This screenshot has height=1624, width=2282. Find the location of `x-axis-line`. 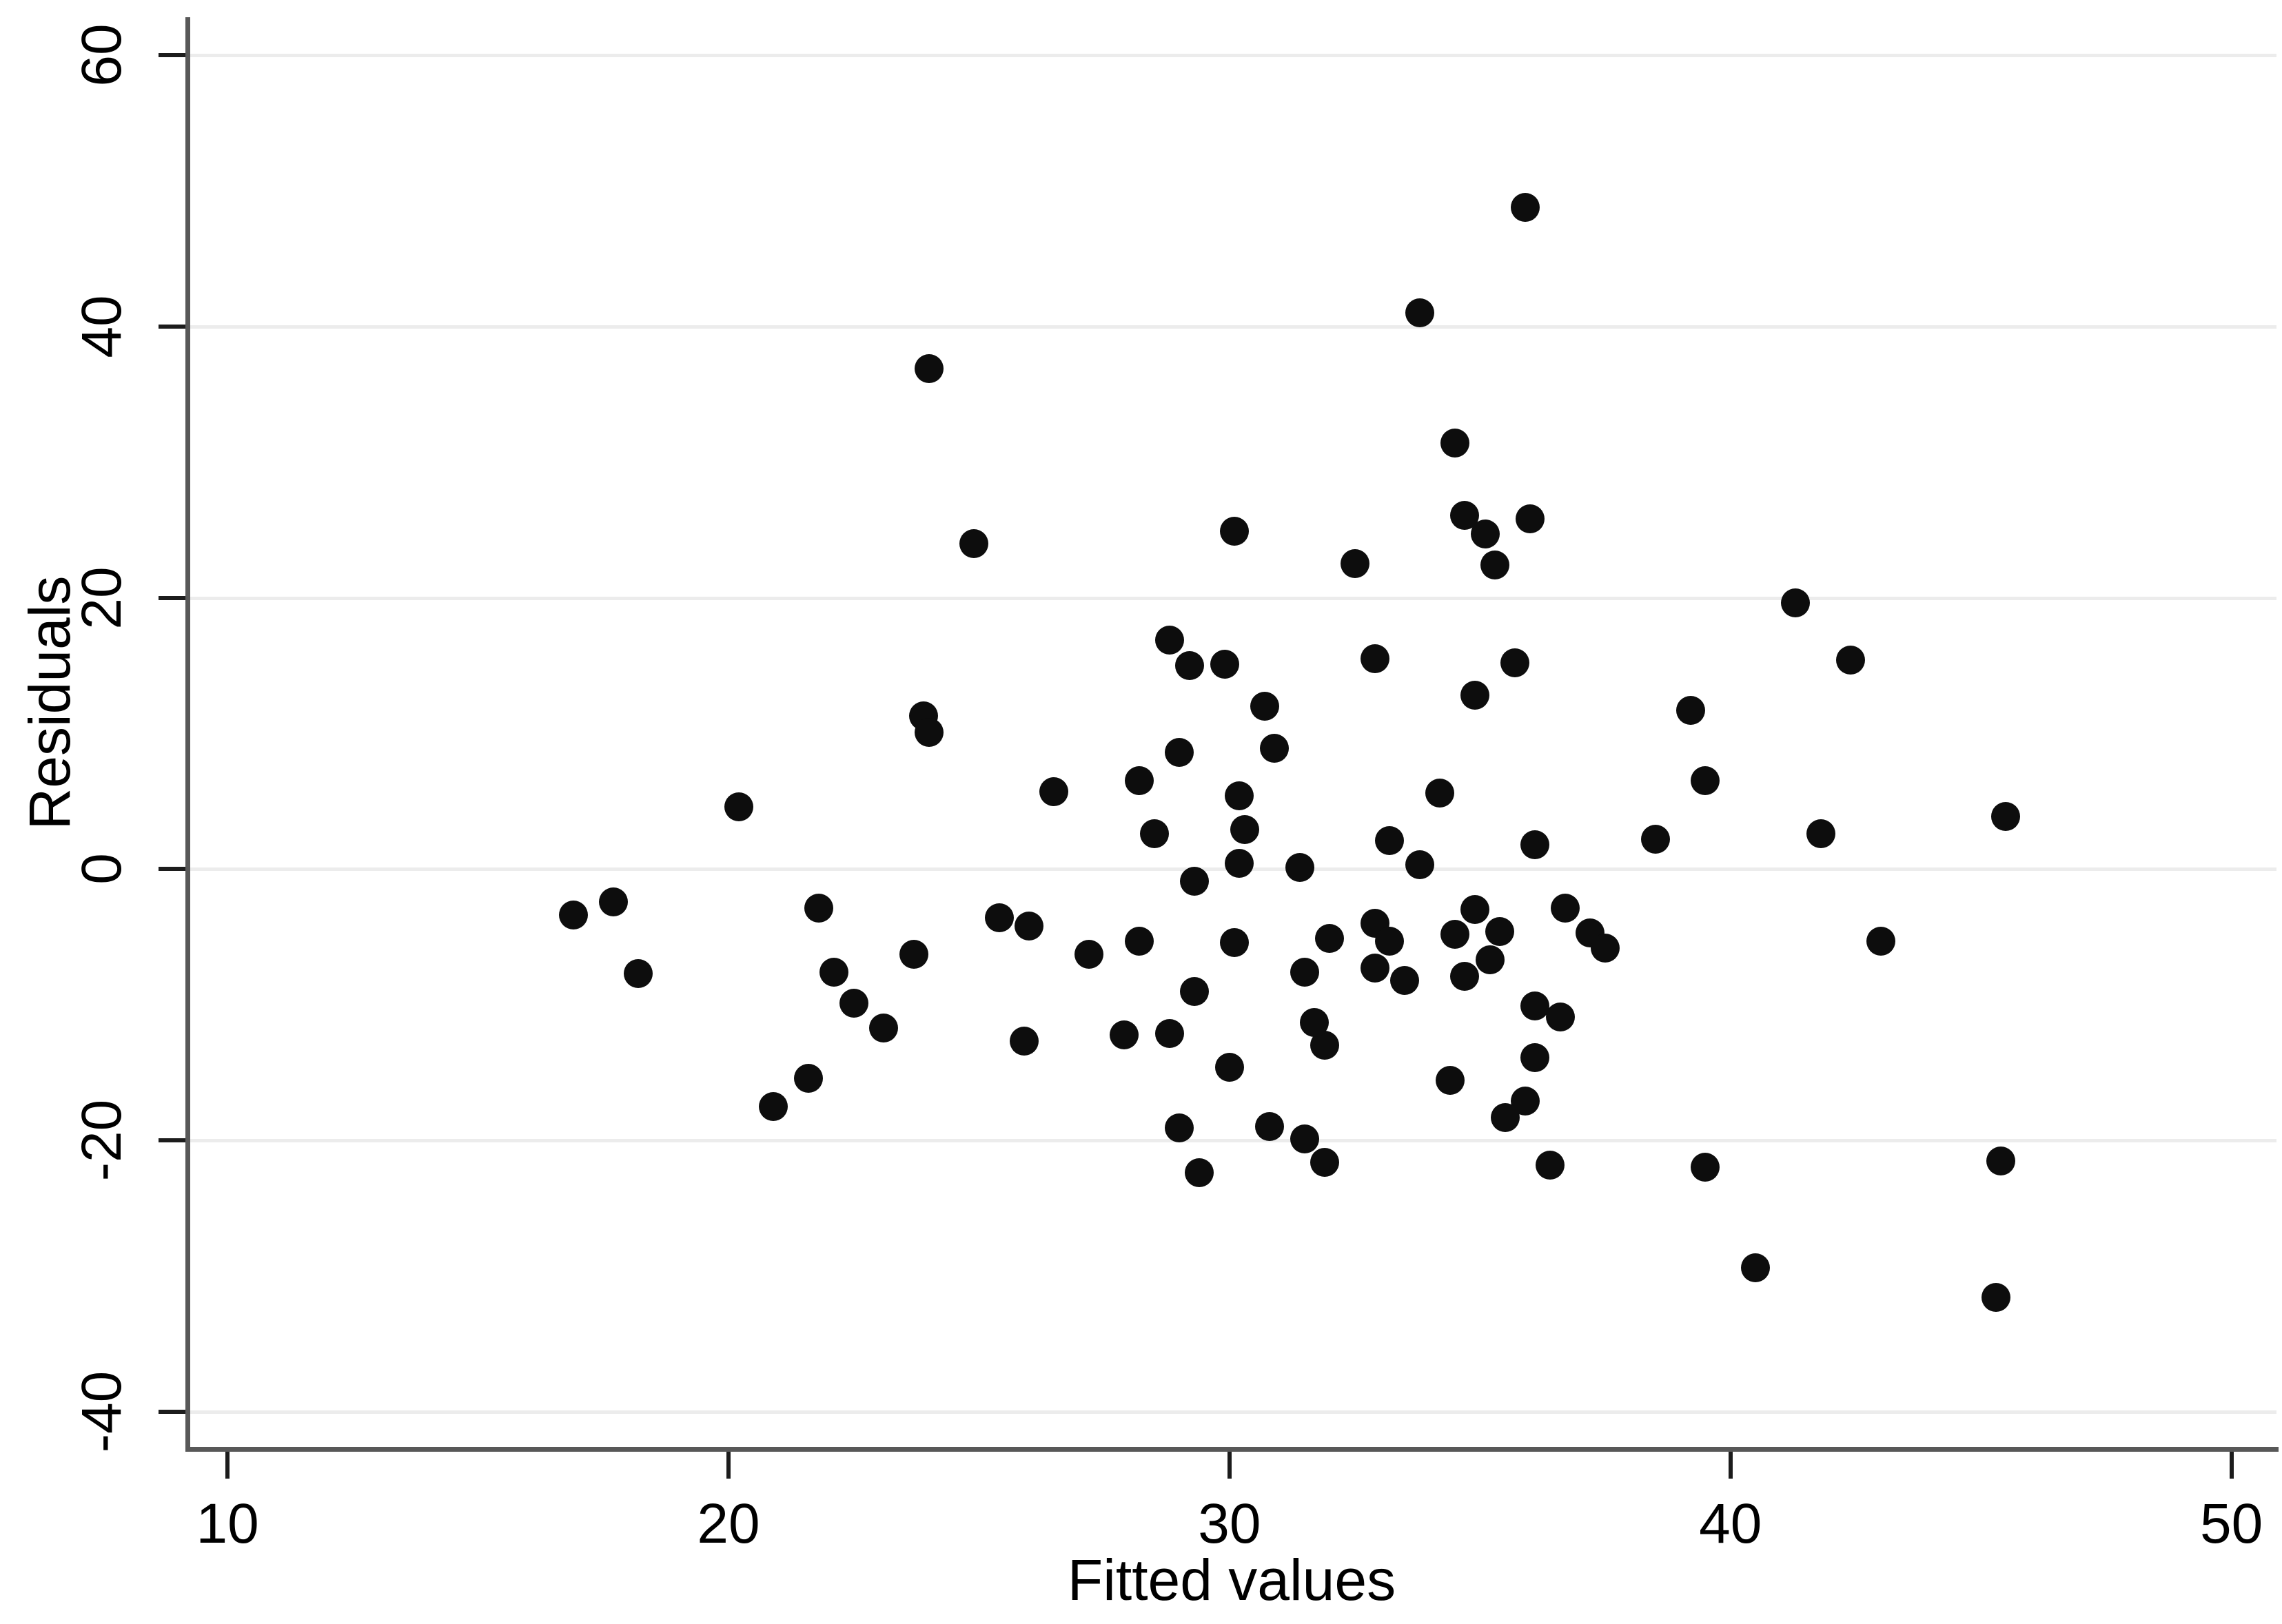

x-axis-line is located at coordinates (1232, 1450).